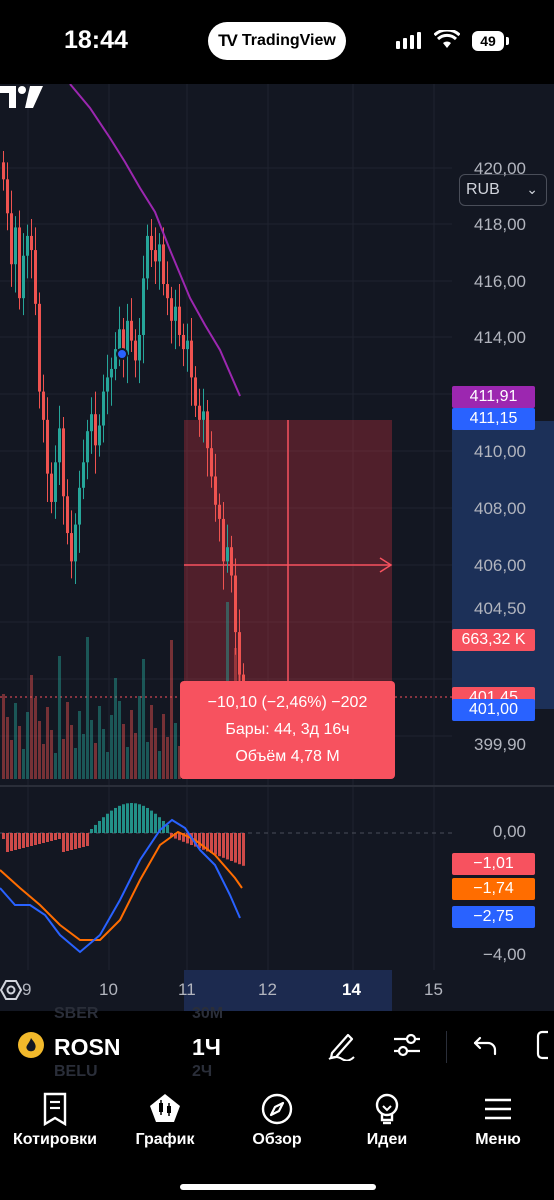 Image resolution: width=554 pixels, height=1200 pixels. I want to click on time-tick: 11, so click(187, 989).